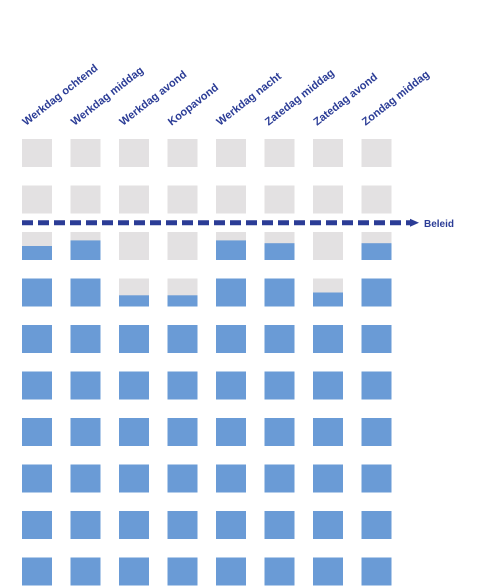 The width and height of the screenshot is (481, 586). Describe the element at coordinates (439, 224) in the screenshot. I see `policy-label: Beleid` at that location.